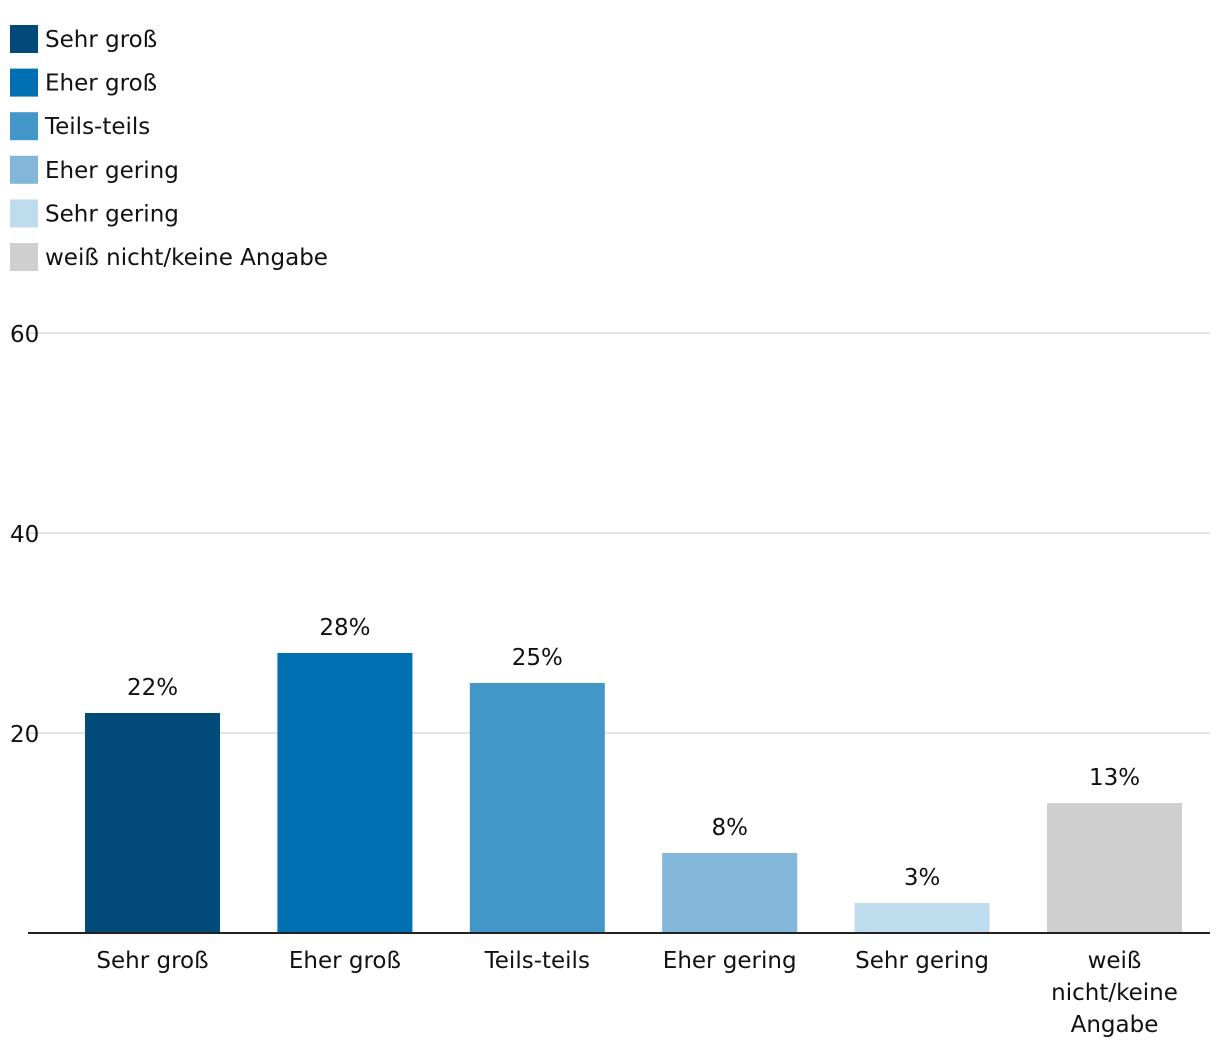  Describe the element at coordinates (101, 84) in the screenshot. I see `legend-label: Eher groß` at that location.